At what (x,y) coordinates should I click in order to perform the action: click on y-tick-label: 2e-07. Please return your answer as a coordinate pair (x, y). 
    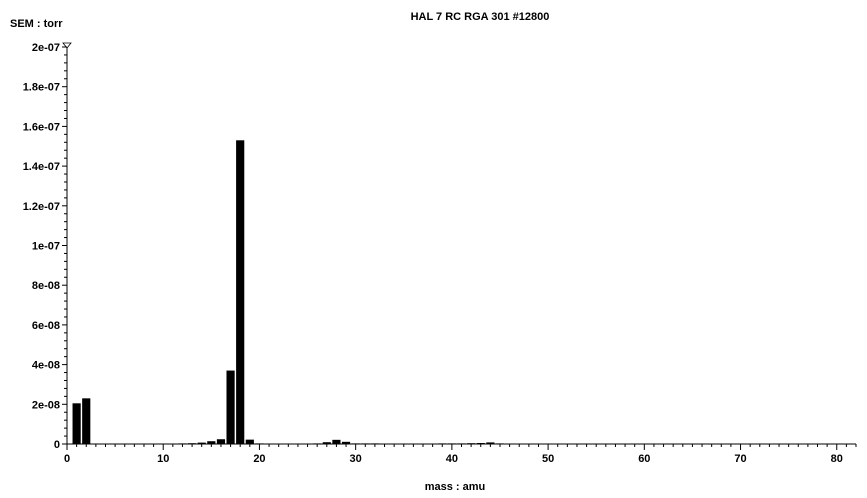
    Looking at the image, I should click on (46, 48).